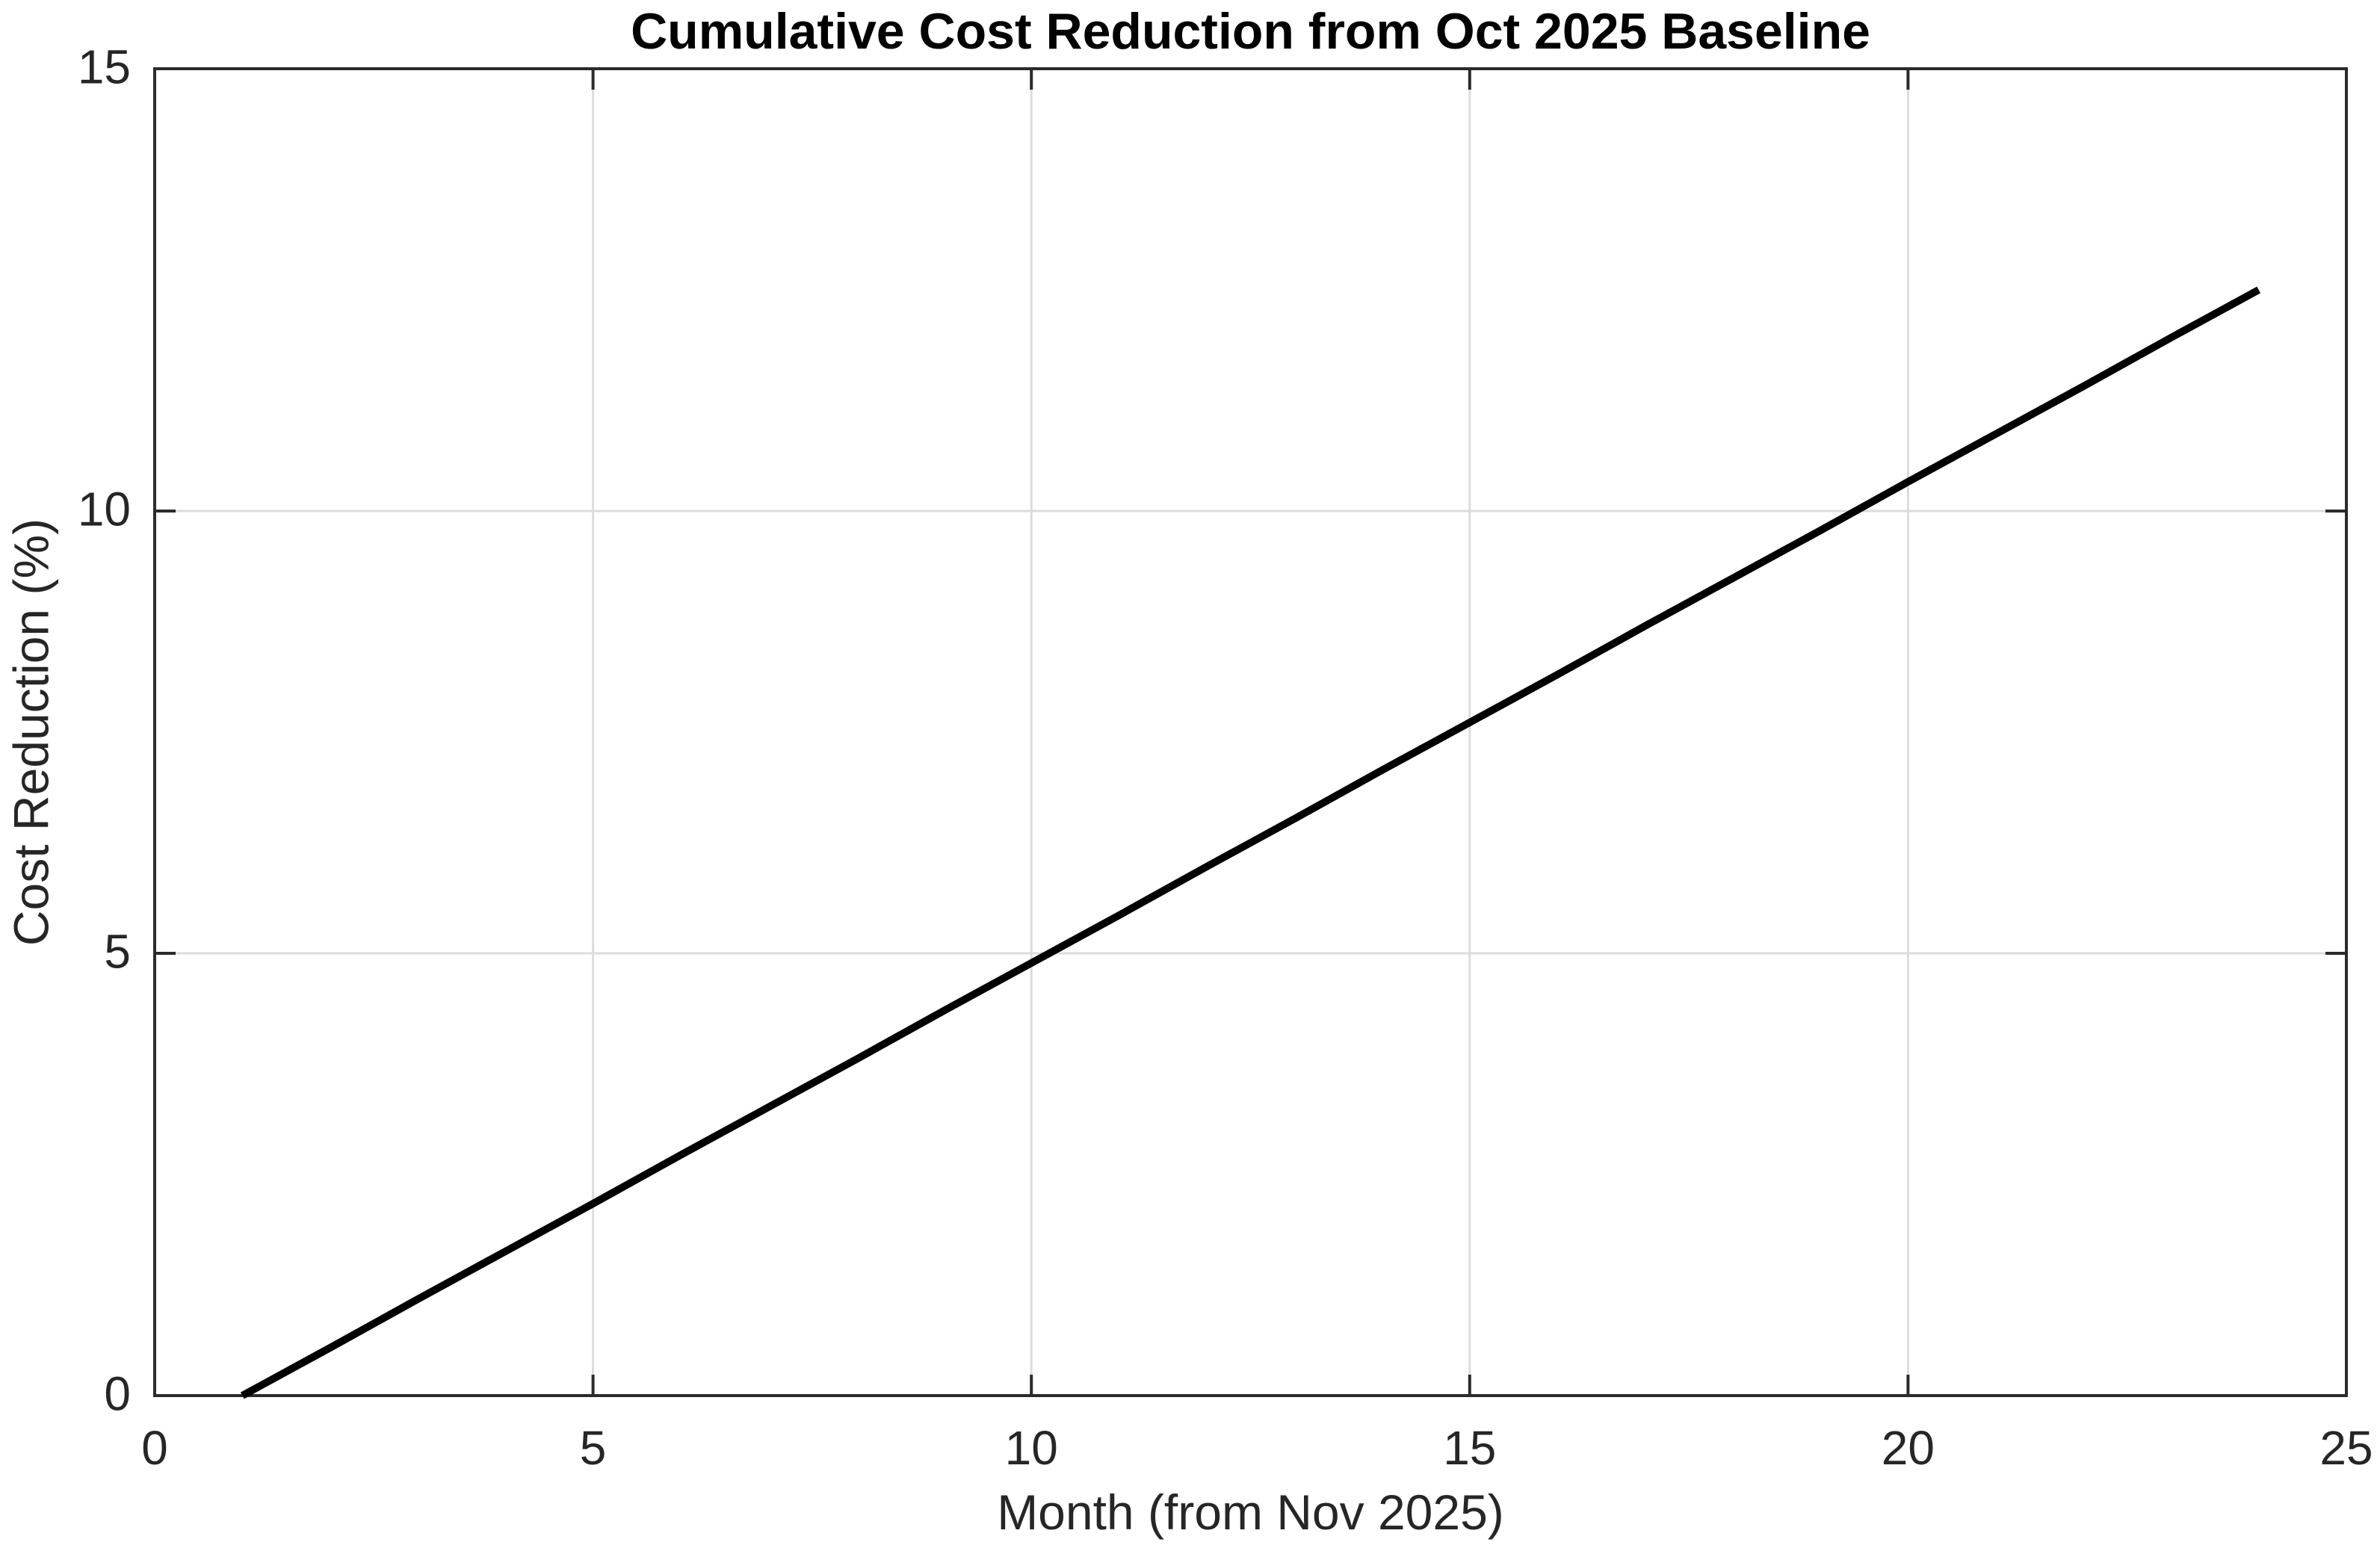 Image resolution: width=2380 pixels, height=1551 pixels. Describe the element at coordinates (104, 67) in the screenshot. I see `y-tick-label: 15` at that location.